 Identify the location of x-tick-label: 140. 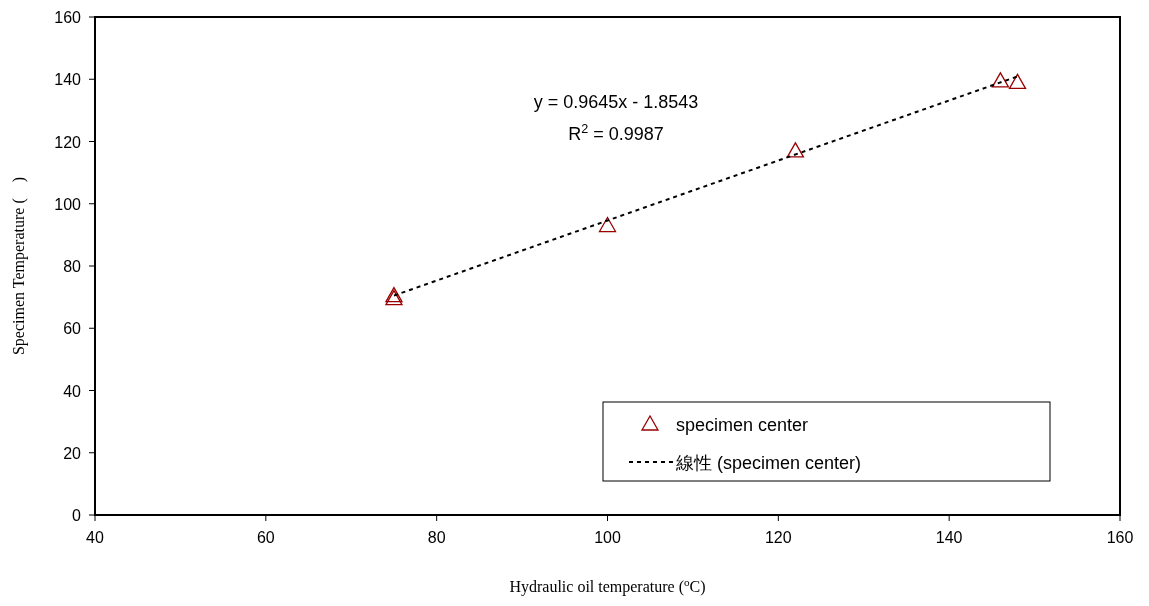
(949, 537).